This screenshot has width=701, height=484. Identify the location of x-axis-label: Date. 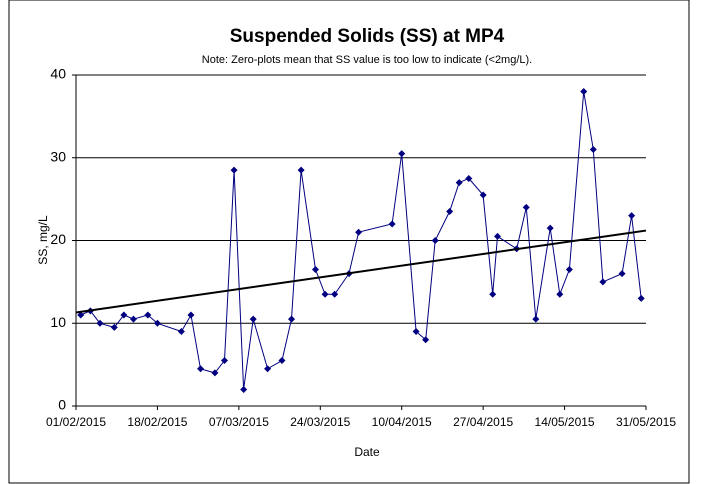
(367, 452).